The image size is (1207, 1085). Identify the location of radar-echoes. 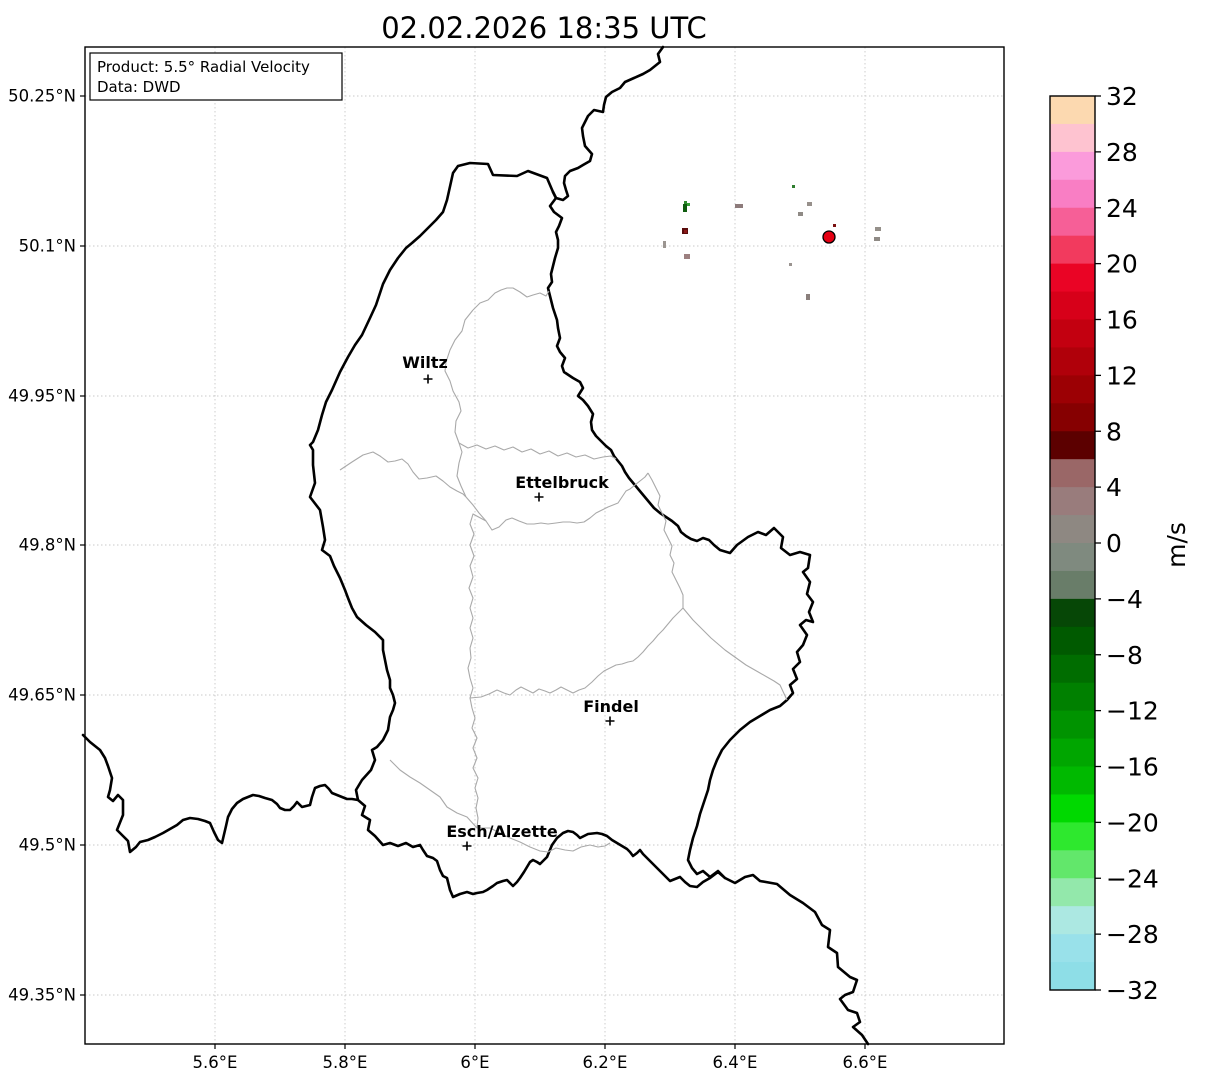
(772, 242).